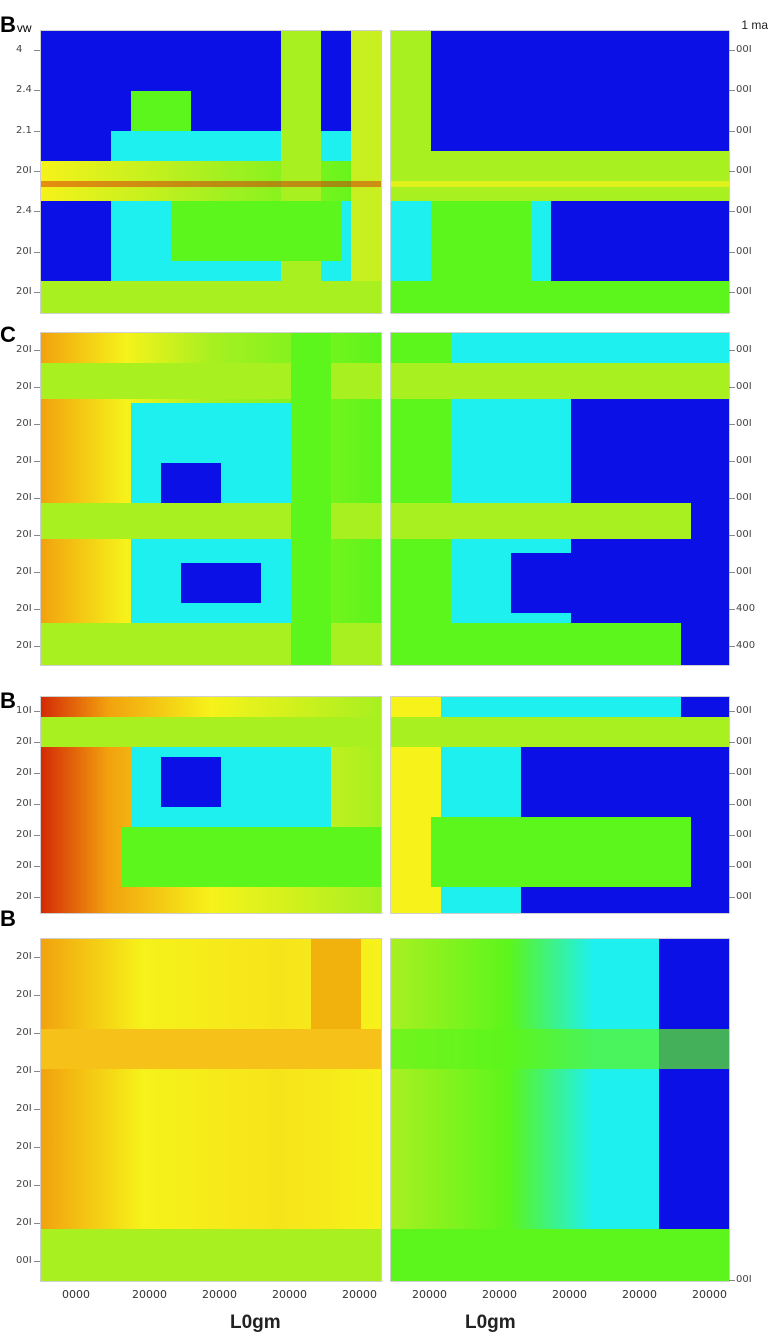  Describe the element at coordinates (8, 334) in the screenshot. I see `panel-label-second: C` at that location.